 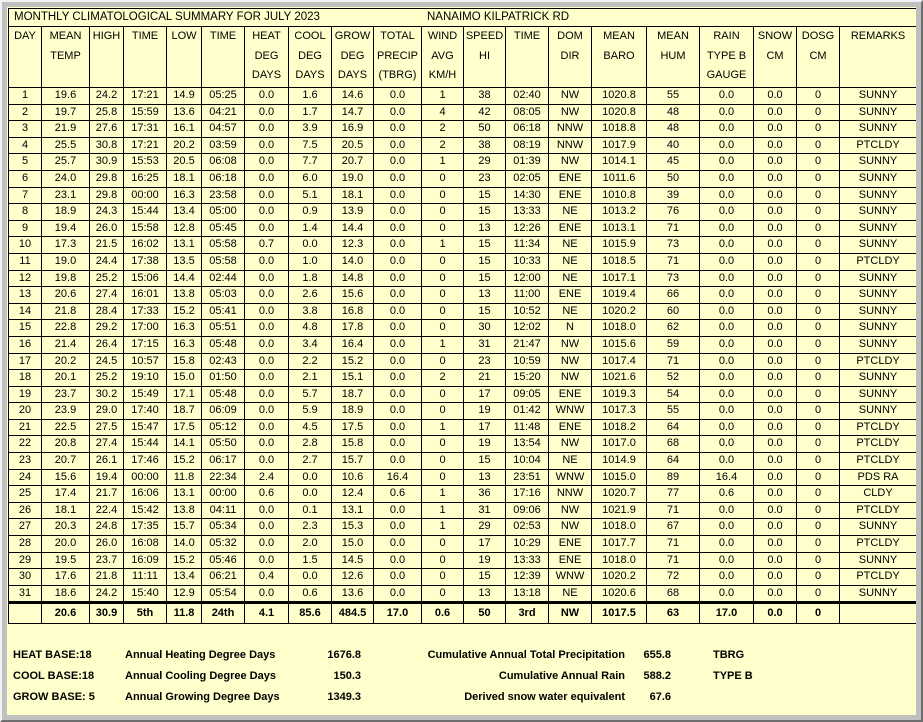 What do you see at coordinates (106, 461) in the screenshot?
I see `cell-high: 26.1` at bounding box center [106, 461].